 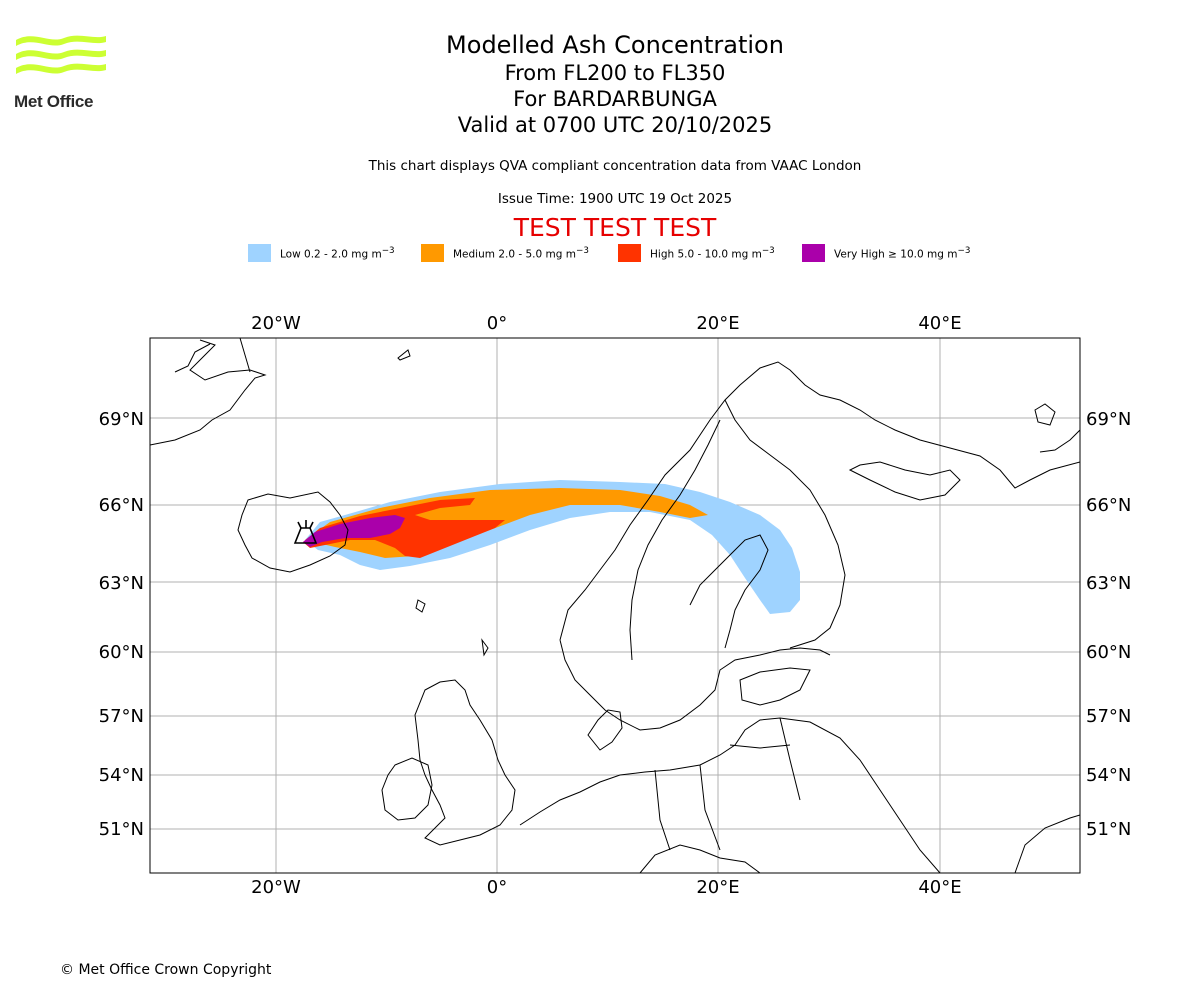 What do you see at coordinates (551, 547) in the screenshot?
I see `ash-plume` at bounding box center [551, 547].